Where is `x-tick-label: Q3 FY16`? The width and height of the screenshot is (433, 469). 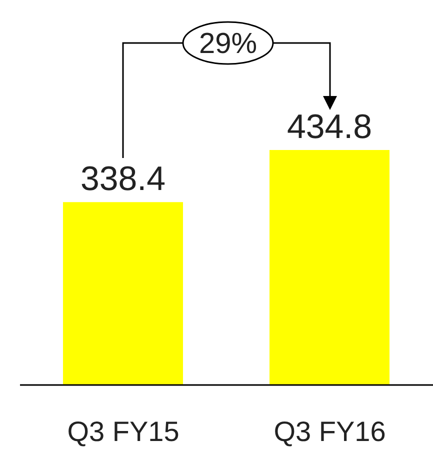 x-tick-label: Q3 FY16 is located at coordinates (330, 431).